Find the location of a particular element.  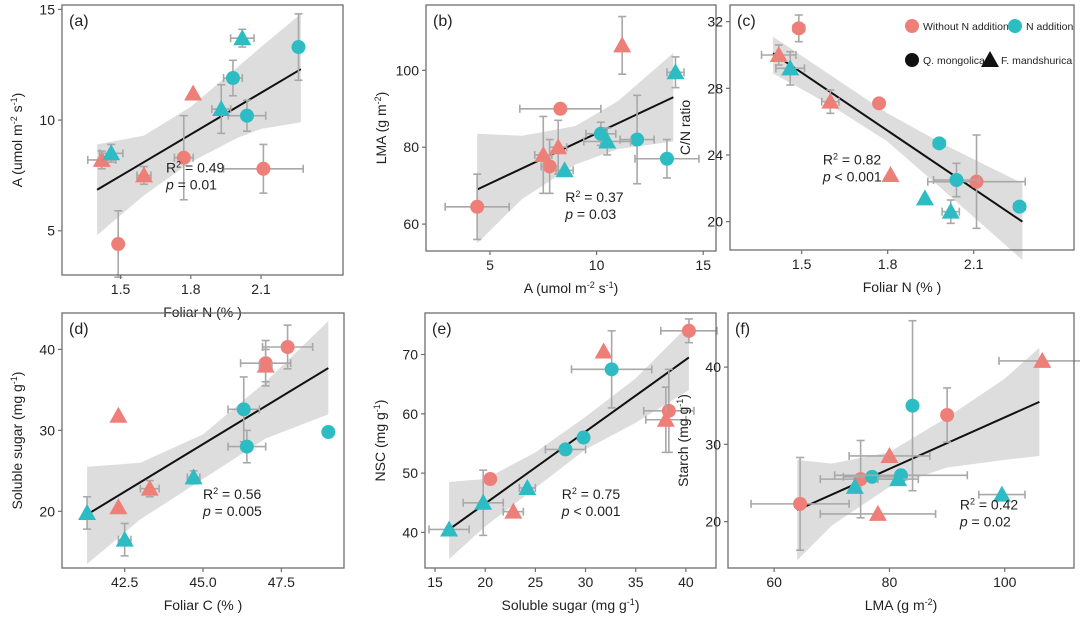

legend-n-addition-marker is located at coordinates (1015, 26).